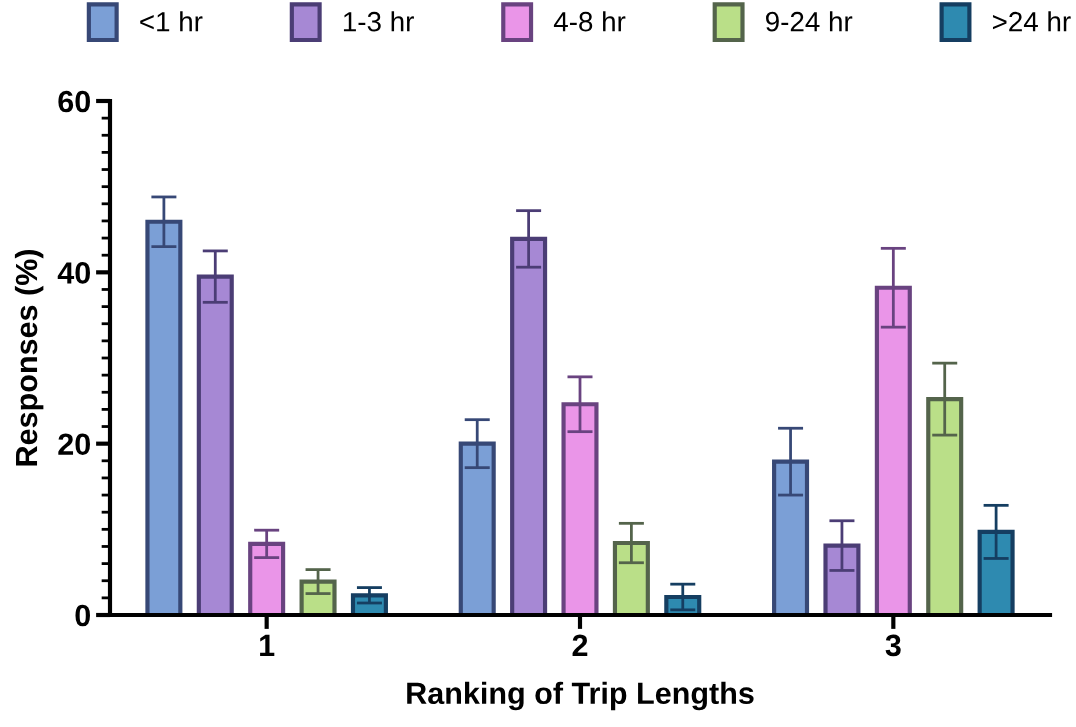  Describe the element at coordinates (74, 101) in the screenshot. I see `y-tick-label: 60` at that location.